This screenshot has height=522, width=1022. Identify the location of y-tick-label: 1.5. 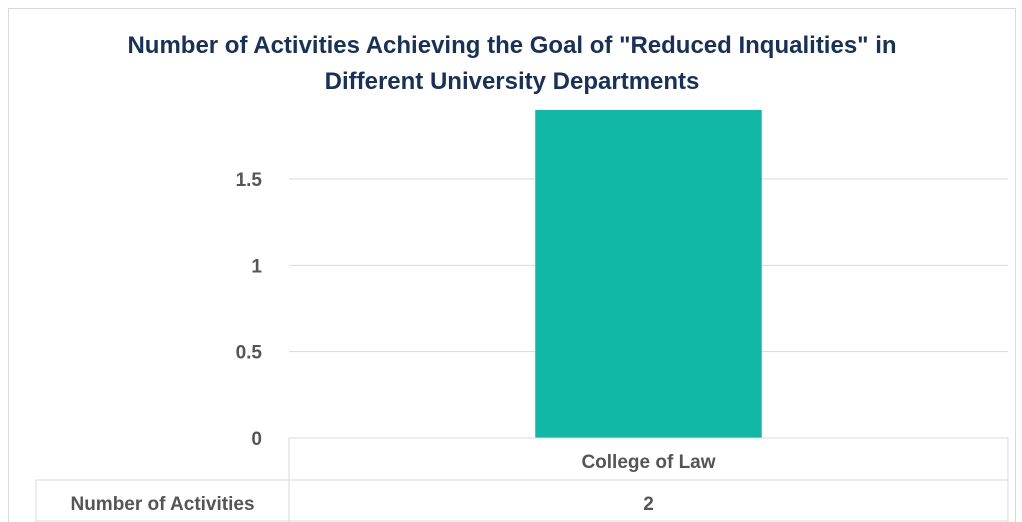
(249, 180).